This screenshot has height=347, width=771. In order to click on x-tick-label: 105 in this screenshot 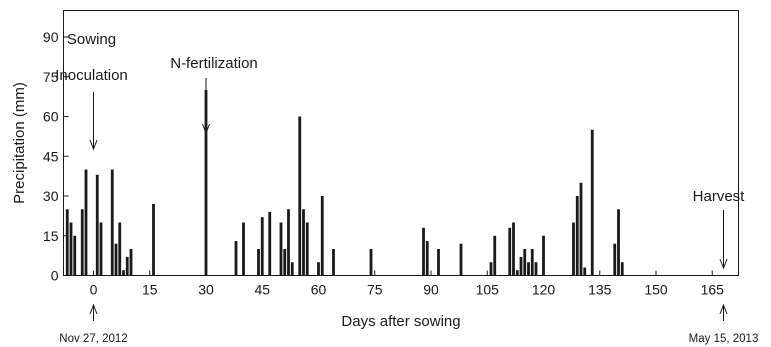, I will do `click(488, 290)`.